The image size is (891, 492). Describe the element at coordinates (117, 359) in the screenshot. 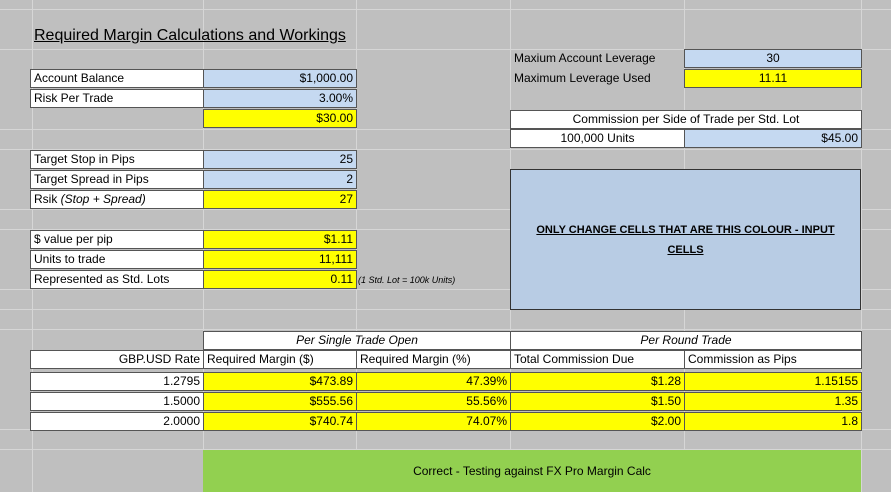

I see `col-header-rate: GBP.USD Rate` at that location.